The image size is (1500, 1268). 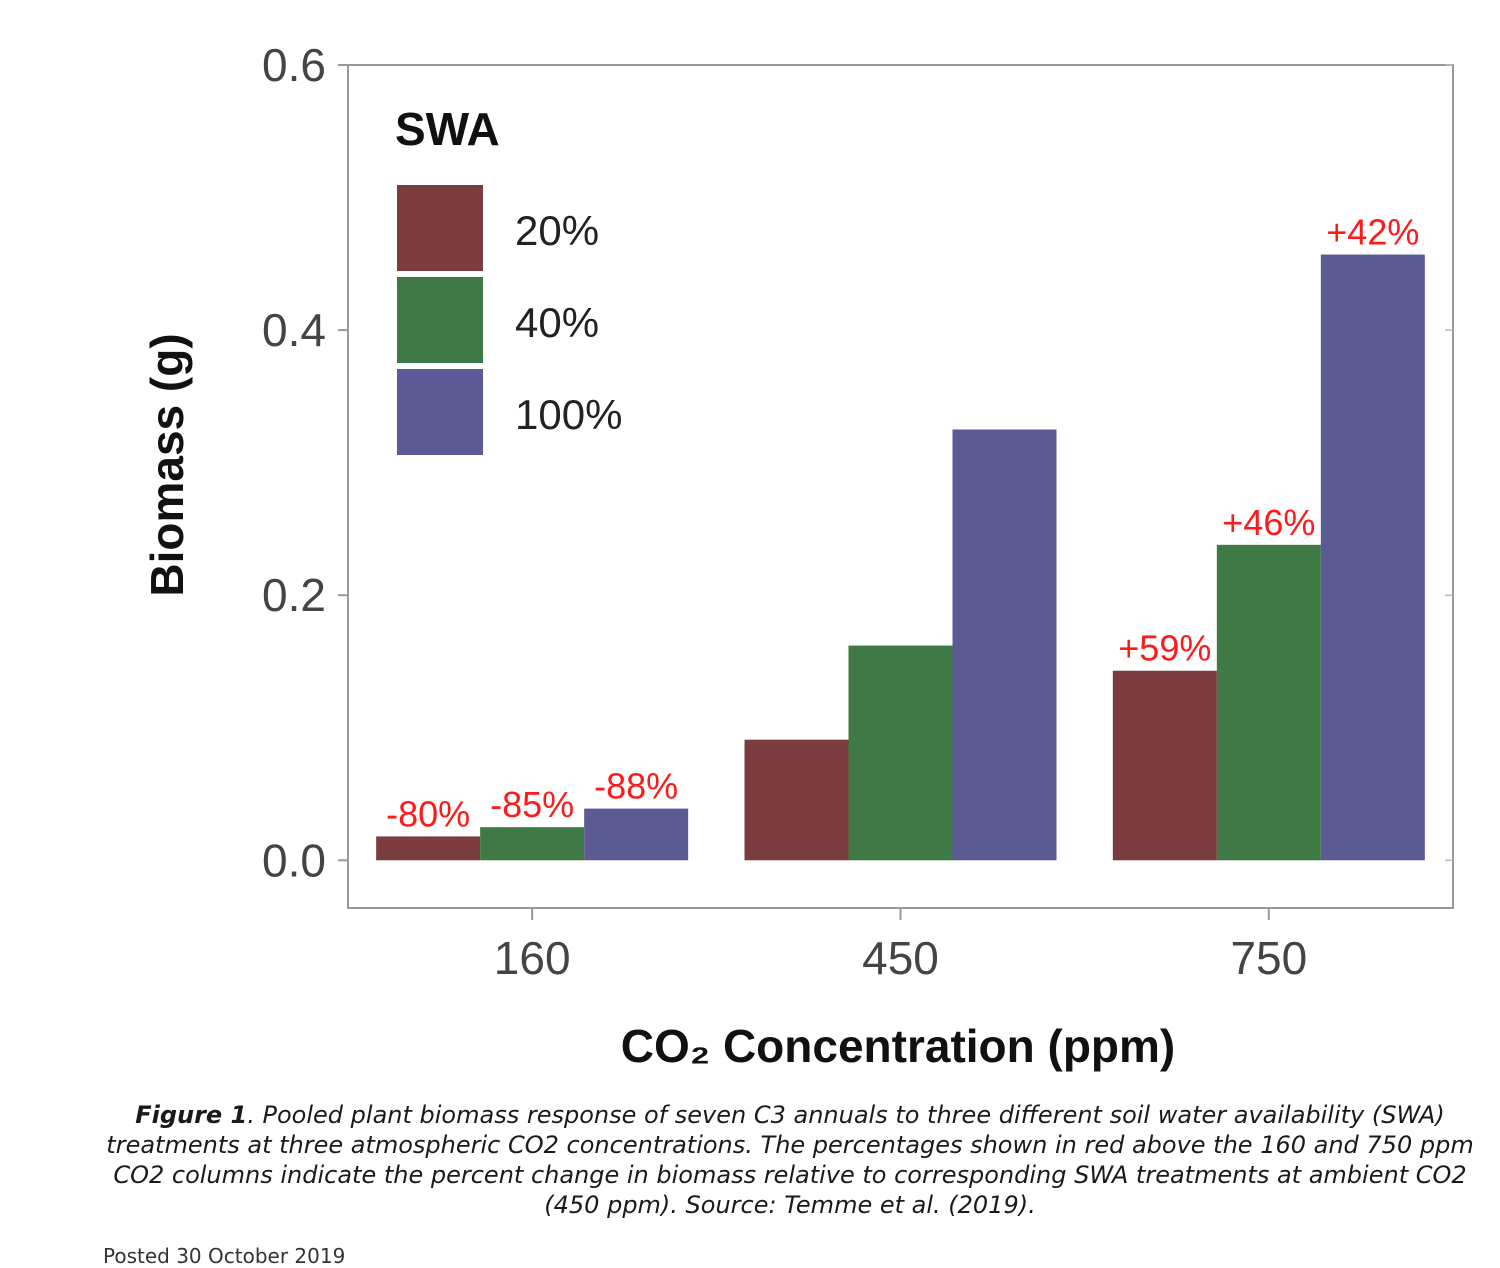 What do you see at coordinates (294, 860) in the screenshot?
I see `y-tick-label: 0.0` at bounding box center [294, 860].